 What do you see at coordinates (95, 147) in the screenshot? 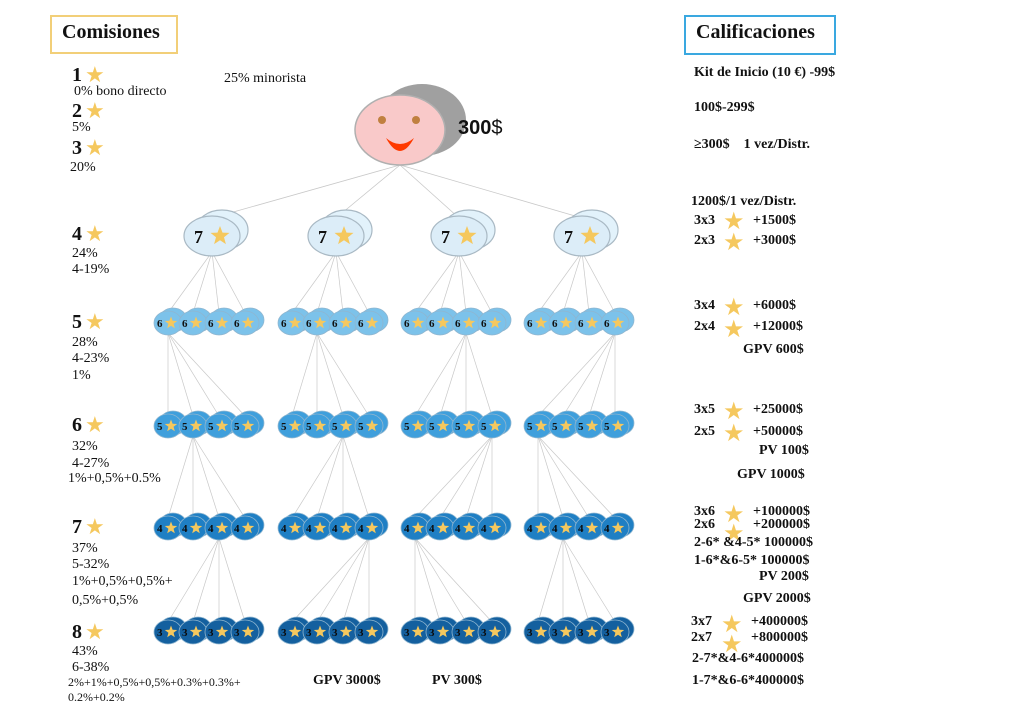
I see `level-3-star-icon: ★` at bounding box center [95, 147].